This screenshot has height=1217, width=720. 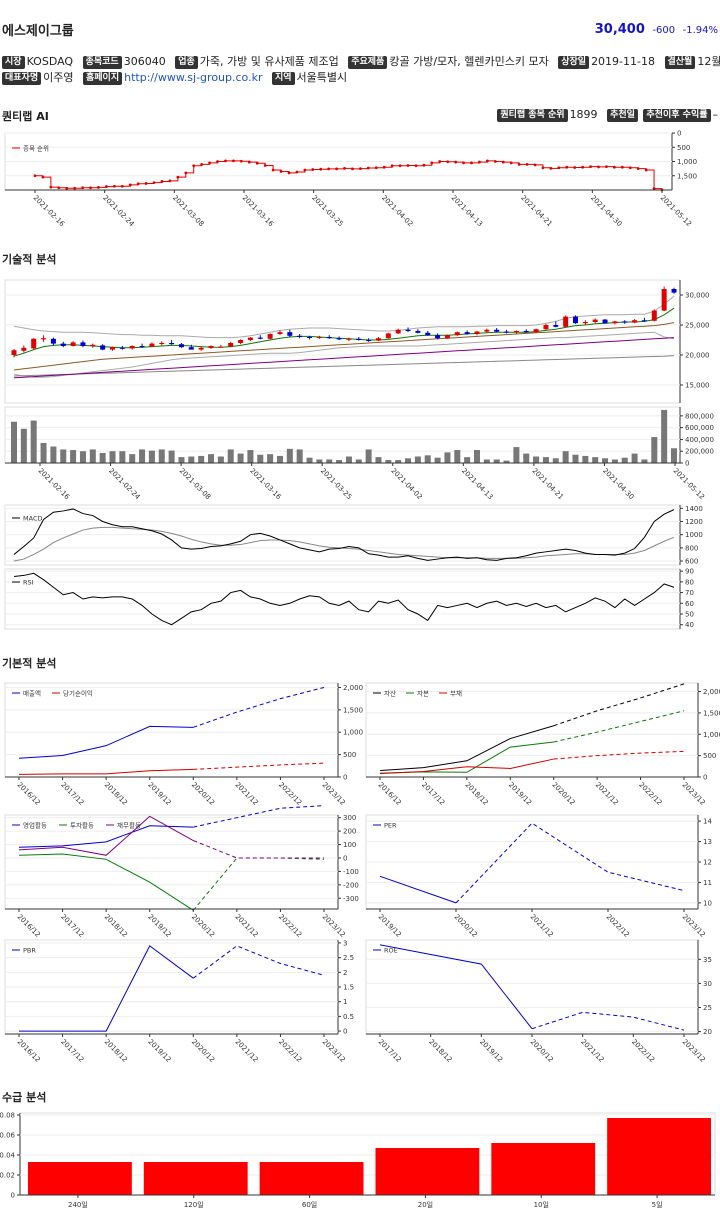 What do you see at coordinates (687, 176) in the screenshot?
I see `rank-chart-y-tick-label: 1,500` at bounding box center [687, 176].